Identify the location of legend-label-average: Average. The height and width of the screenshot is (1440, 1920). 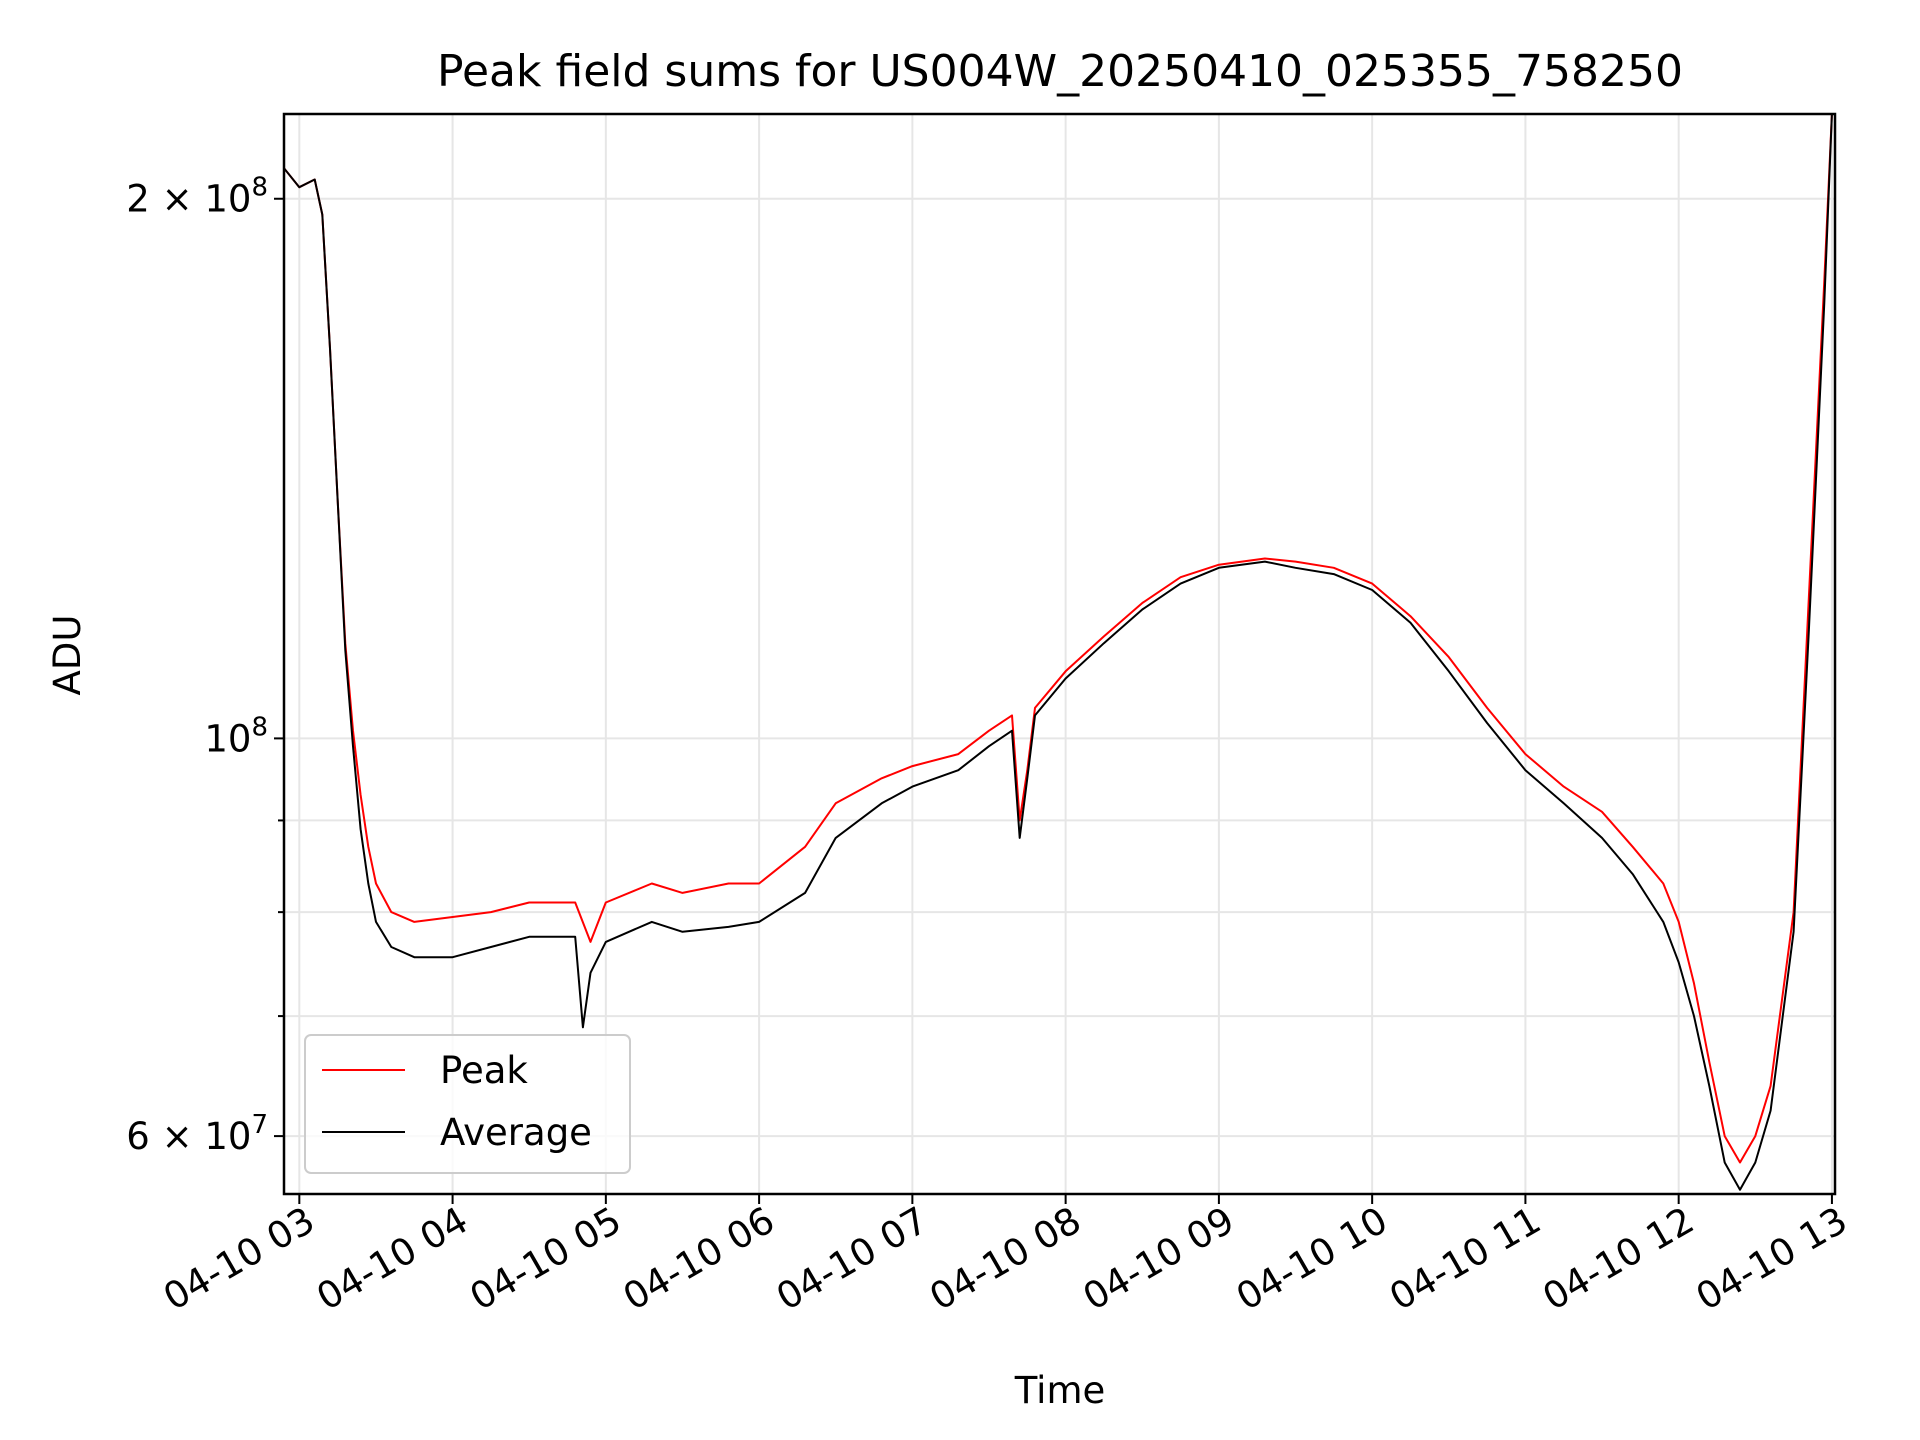
(516, 1132).